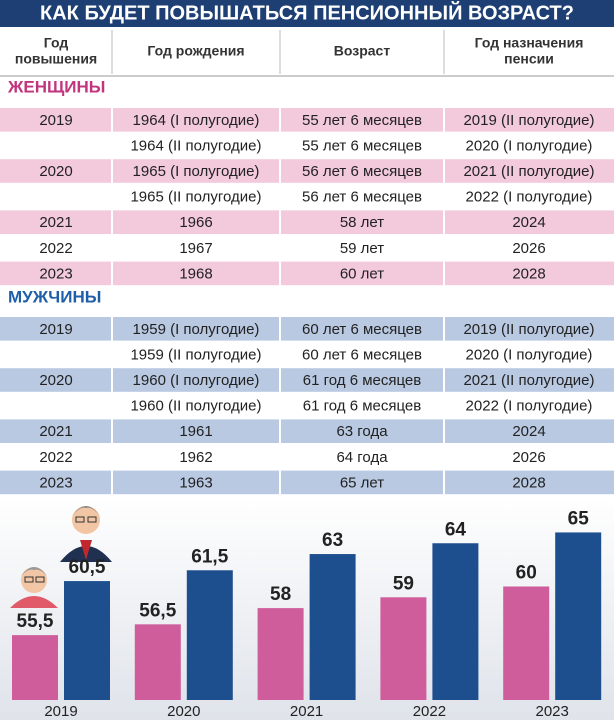 The height and width of the screenshot is (720, 614). I want to click on value-label: 63, so click(332, 540).